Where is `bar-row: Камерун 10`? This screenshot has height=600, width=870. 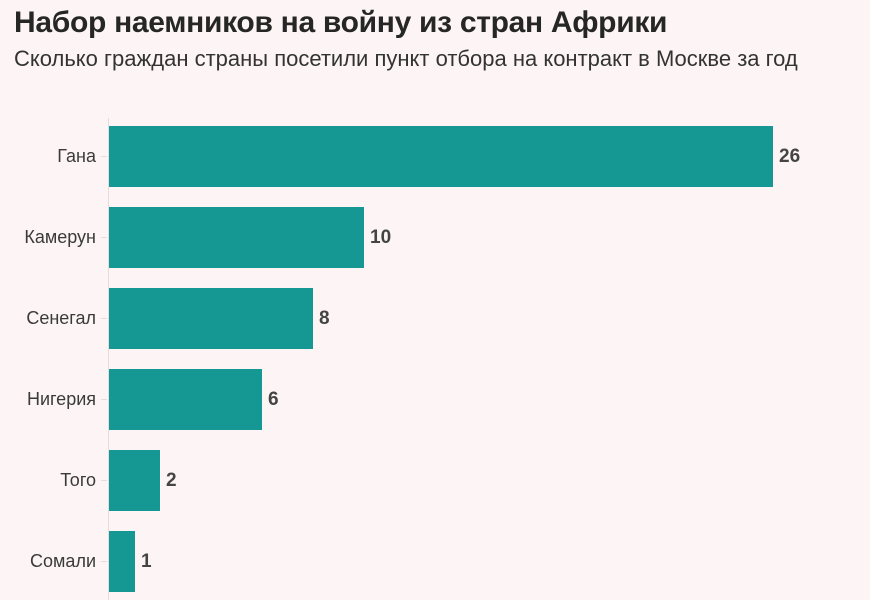 bar-row: Камерун 10 is located at coordinates (435, 237).